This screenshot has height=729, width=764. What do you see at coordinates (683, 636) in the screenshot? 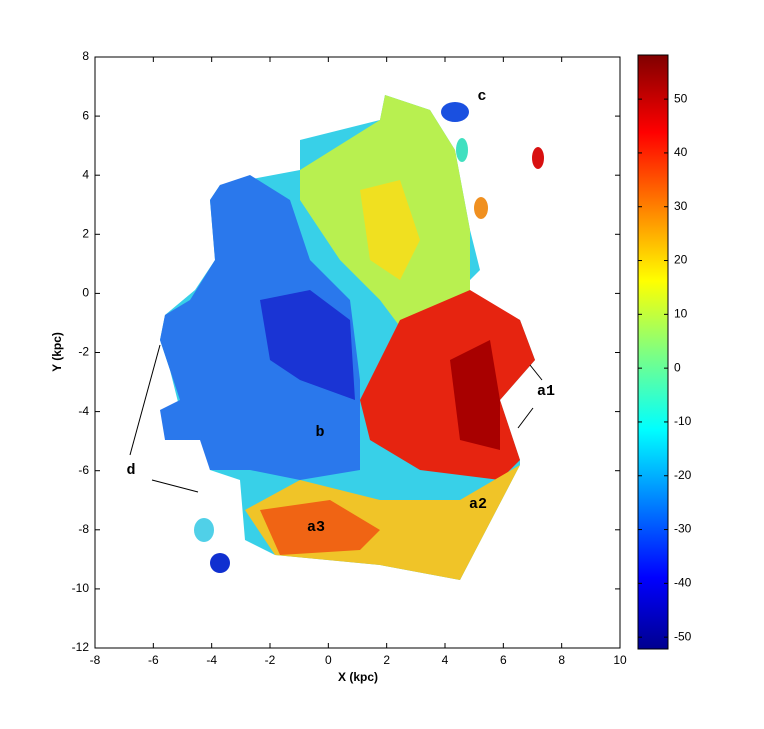
I see `colorbar-tick-label: -50` at bounding box center [683, 636].